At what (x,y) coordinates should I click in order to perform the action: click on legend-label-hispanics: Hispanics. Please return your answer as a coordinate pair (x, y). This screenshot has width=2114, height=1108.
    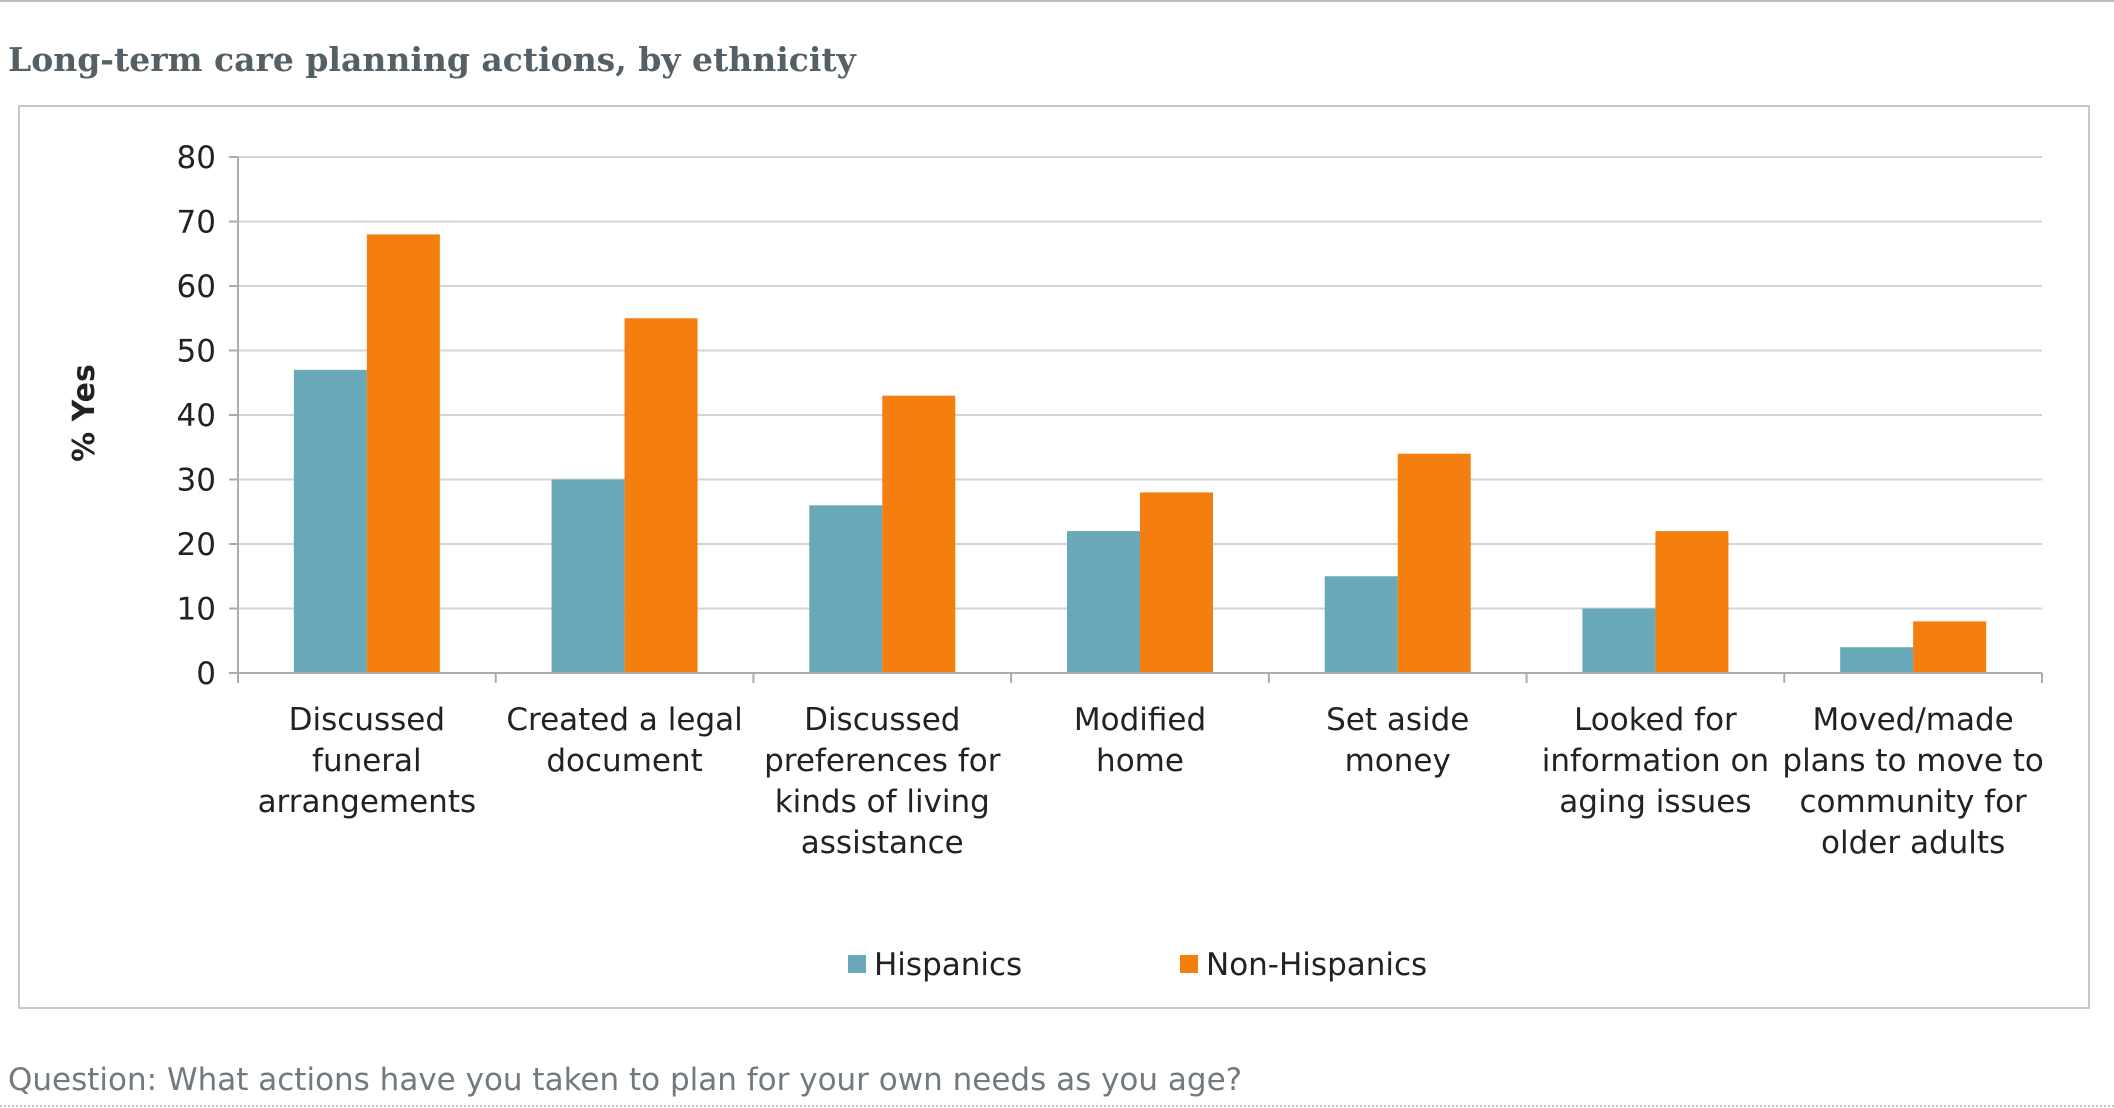
    Looking at the image, I should click on (948, 965).